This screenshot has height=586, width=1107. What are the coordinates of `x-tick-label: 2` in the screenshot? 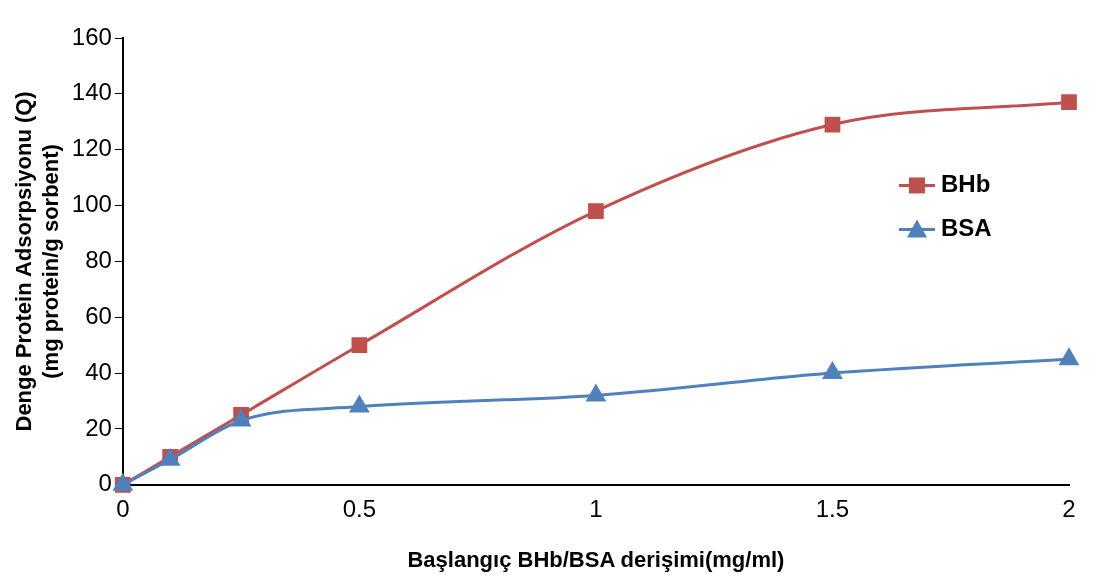 It's located at (1069, 508).